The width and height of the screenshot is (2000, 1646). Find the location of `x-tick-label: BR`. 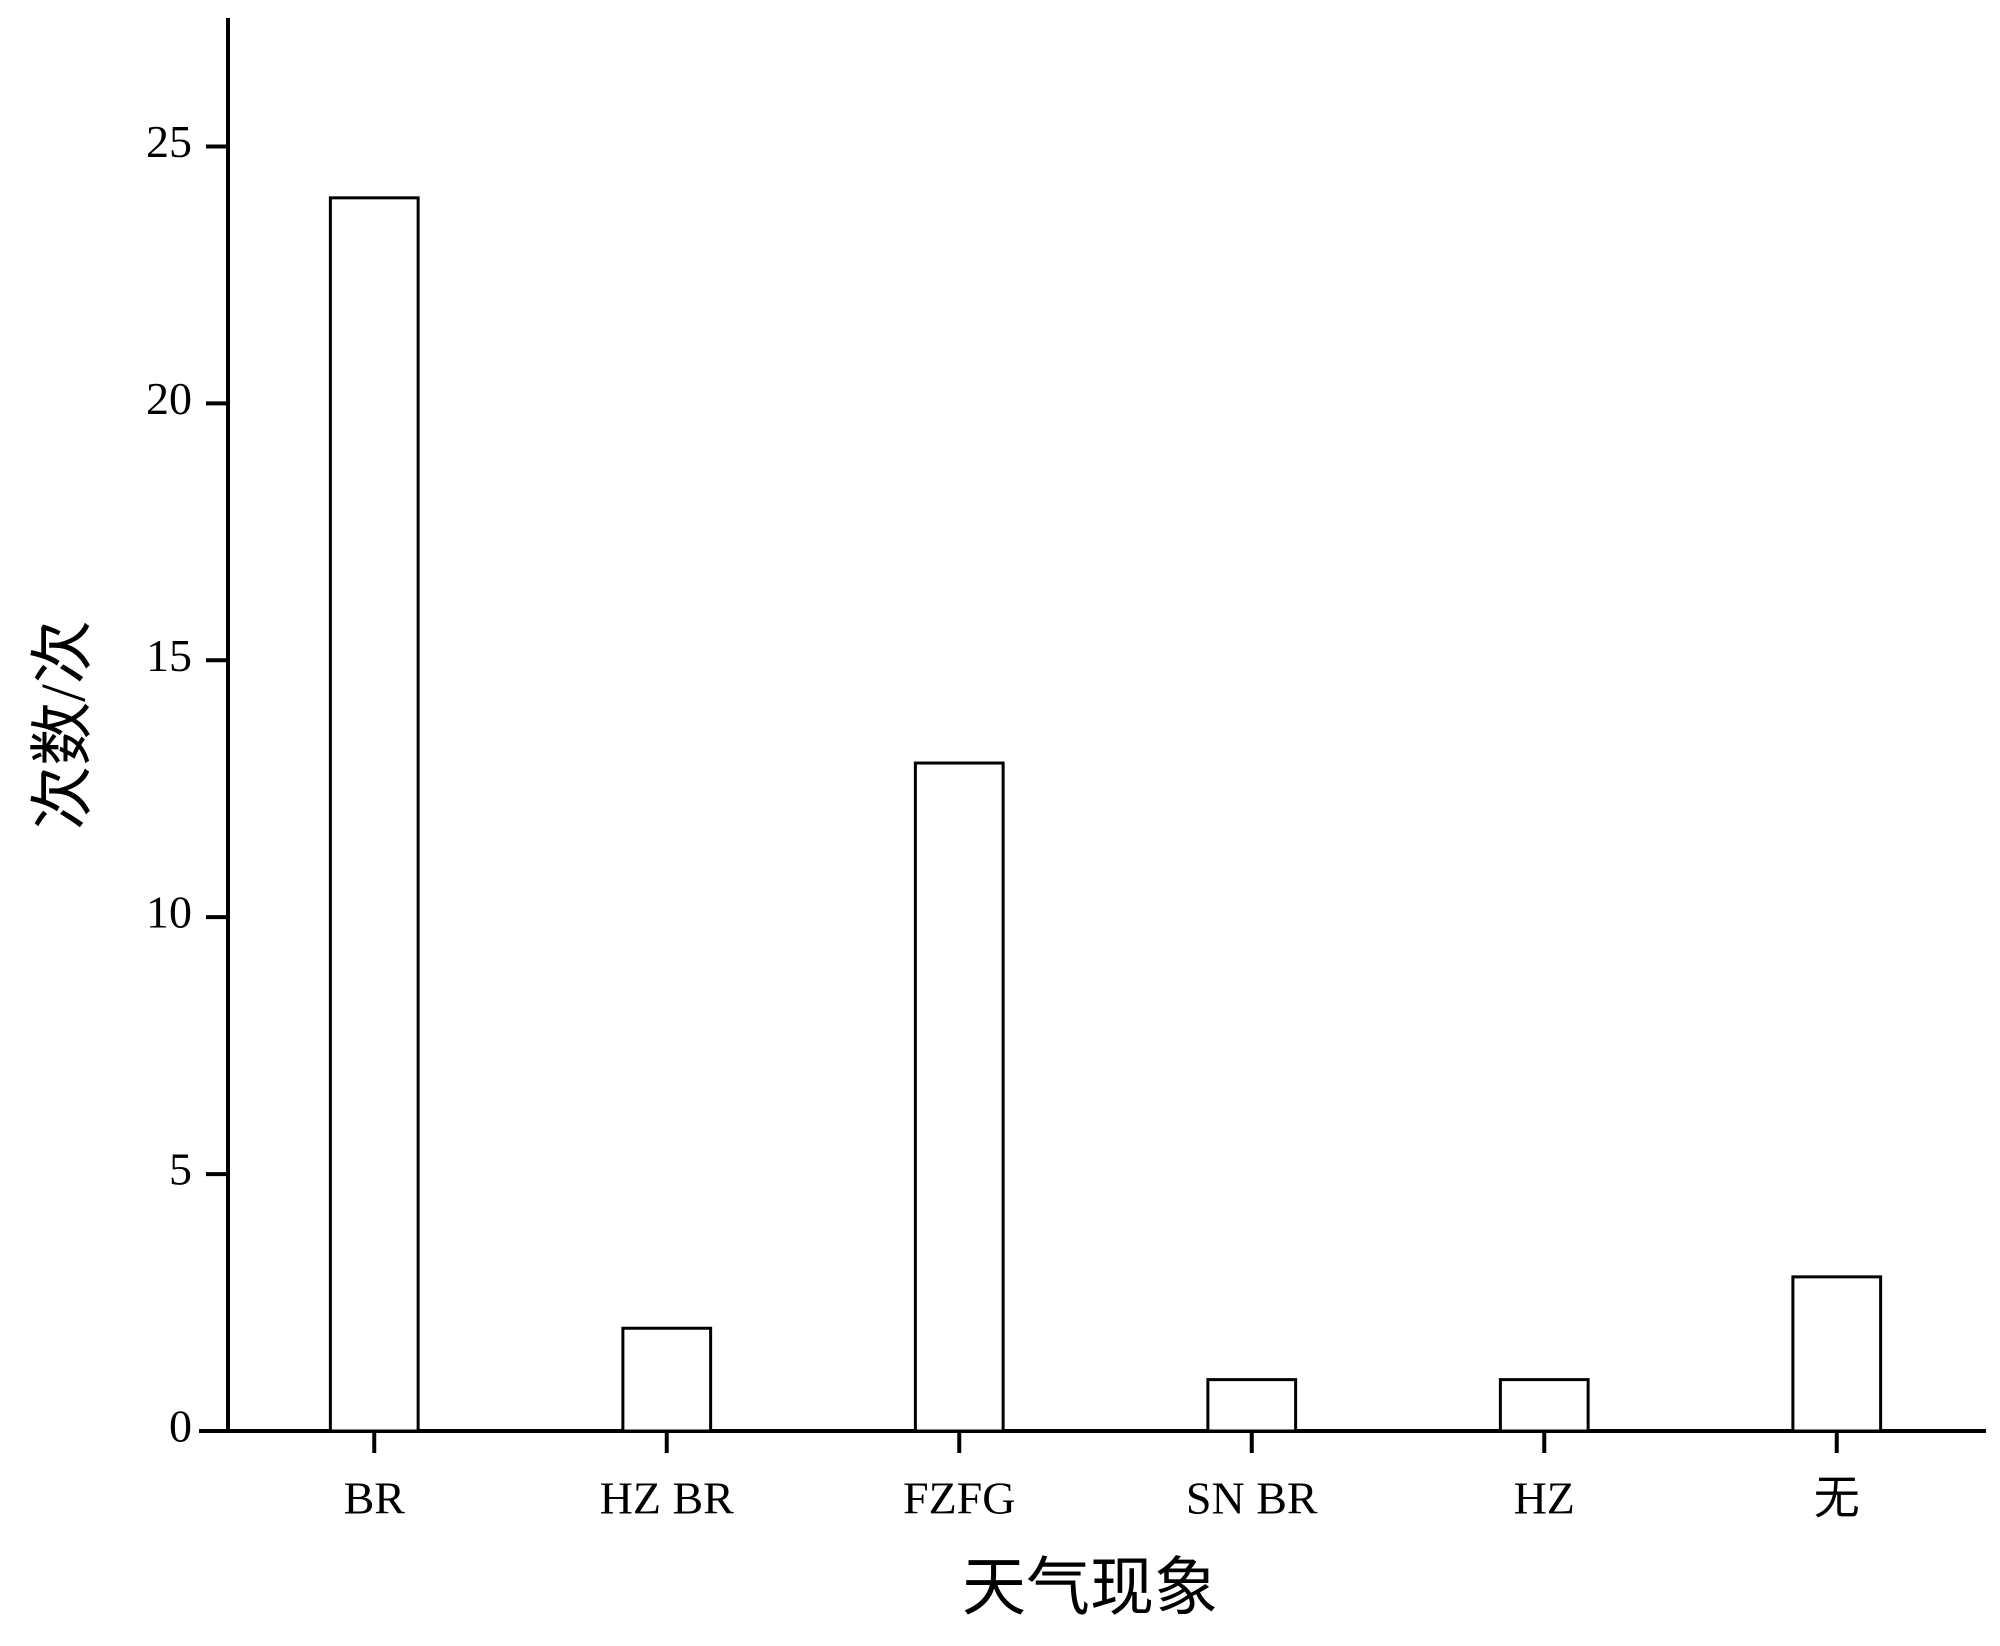

x-tick-label: BR is located at coordinates (375, 1498).